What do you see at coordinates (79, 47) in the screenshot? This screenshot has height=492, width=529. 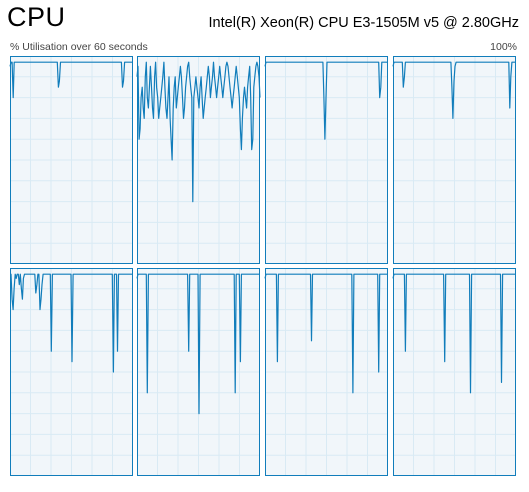 I see `graph-caption: % Utilisation over 60 seconds` at bounding box center [79, 47].